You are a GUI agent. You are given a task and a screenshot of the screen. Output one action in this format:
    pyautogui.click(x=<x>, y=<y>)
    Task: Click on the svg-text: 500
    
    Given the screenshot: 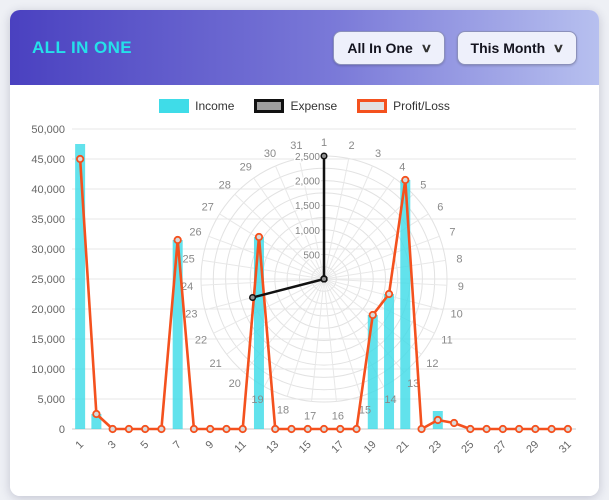 What is the action you would take?
    pyautogui.click(x=311, y=255)
    